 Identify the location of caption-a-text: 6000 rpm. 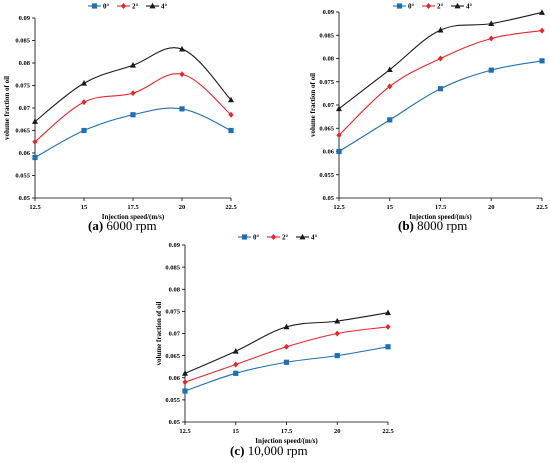
(131, 225).